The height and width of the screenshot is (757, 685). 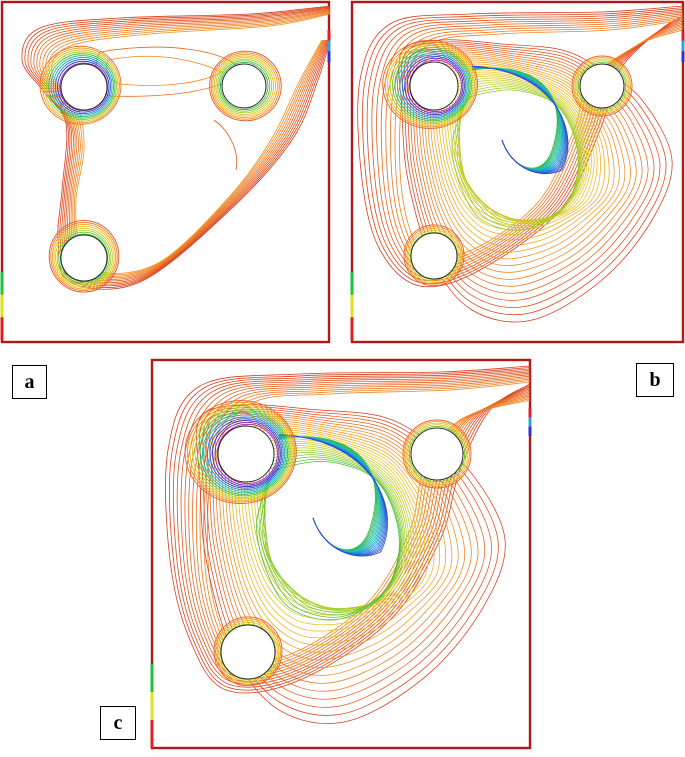 I want to click on halo-b2-ring, so click(x=602, y=86).